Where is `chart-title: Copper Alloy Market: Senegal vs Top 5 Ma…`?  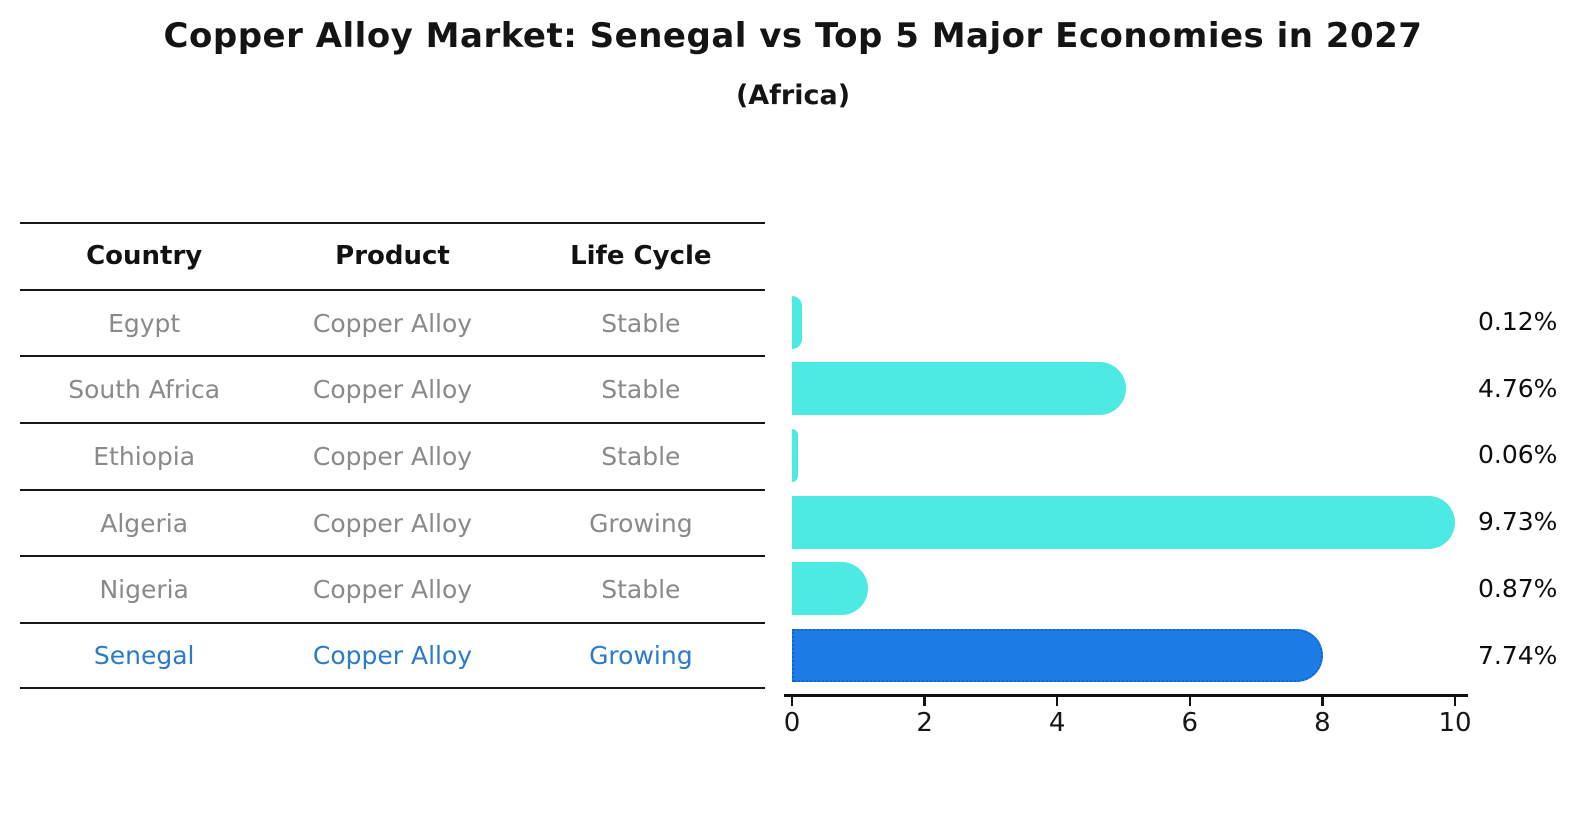
chart-title: Copper Alloy Market: Senegal vs Top 5 Ma… is located at coordinates (793, 36).